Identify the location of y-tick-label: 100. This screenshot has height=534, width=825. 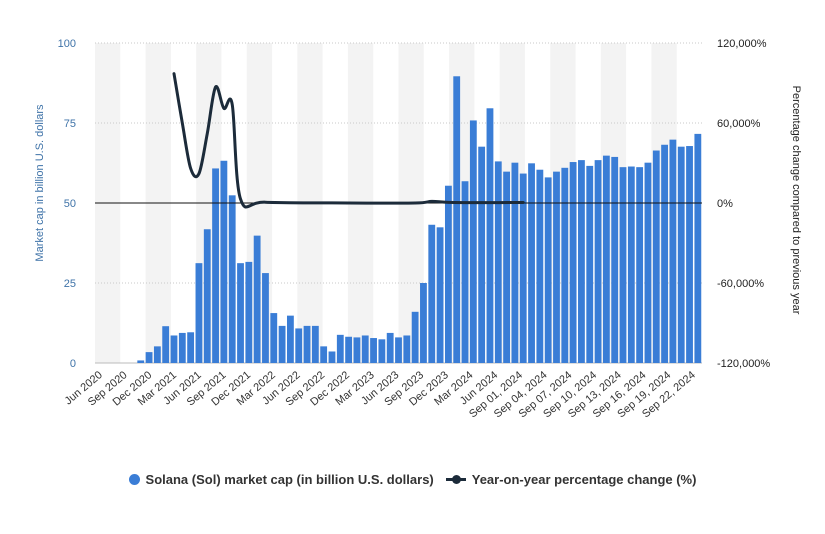
(67, 44).